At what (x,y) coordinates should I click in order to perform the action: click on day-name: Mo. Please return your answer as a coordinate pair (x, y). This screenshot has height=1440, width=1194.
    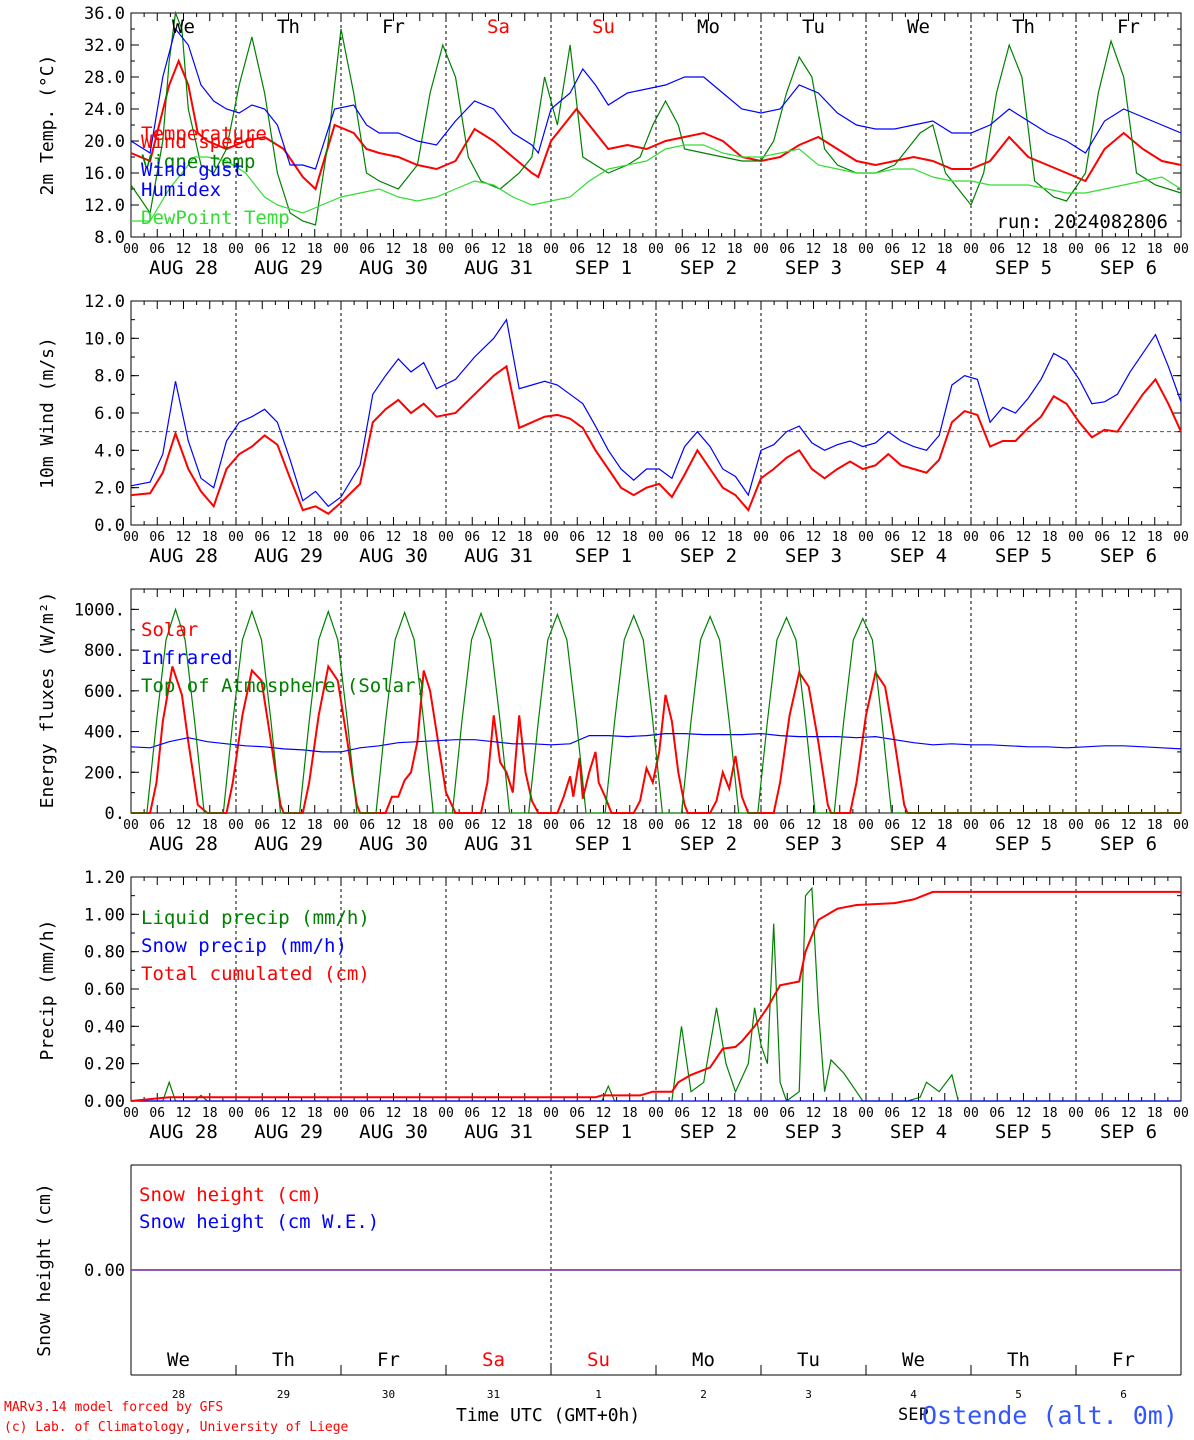
    Looking at the image, I should click on (708, 27).